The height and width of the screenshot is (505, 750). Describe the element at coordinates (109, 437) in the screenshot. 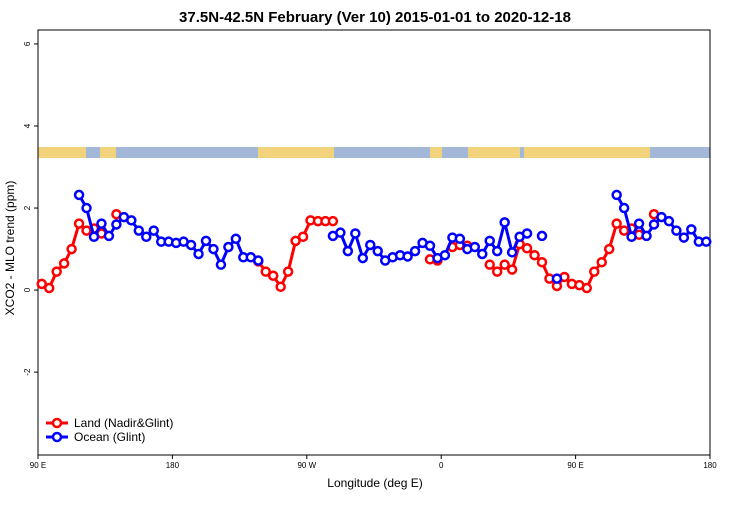

I see `legend-label: Ocean (Glint)` at that location.